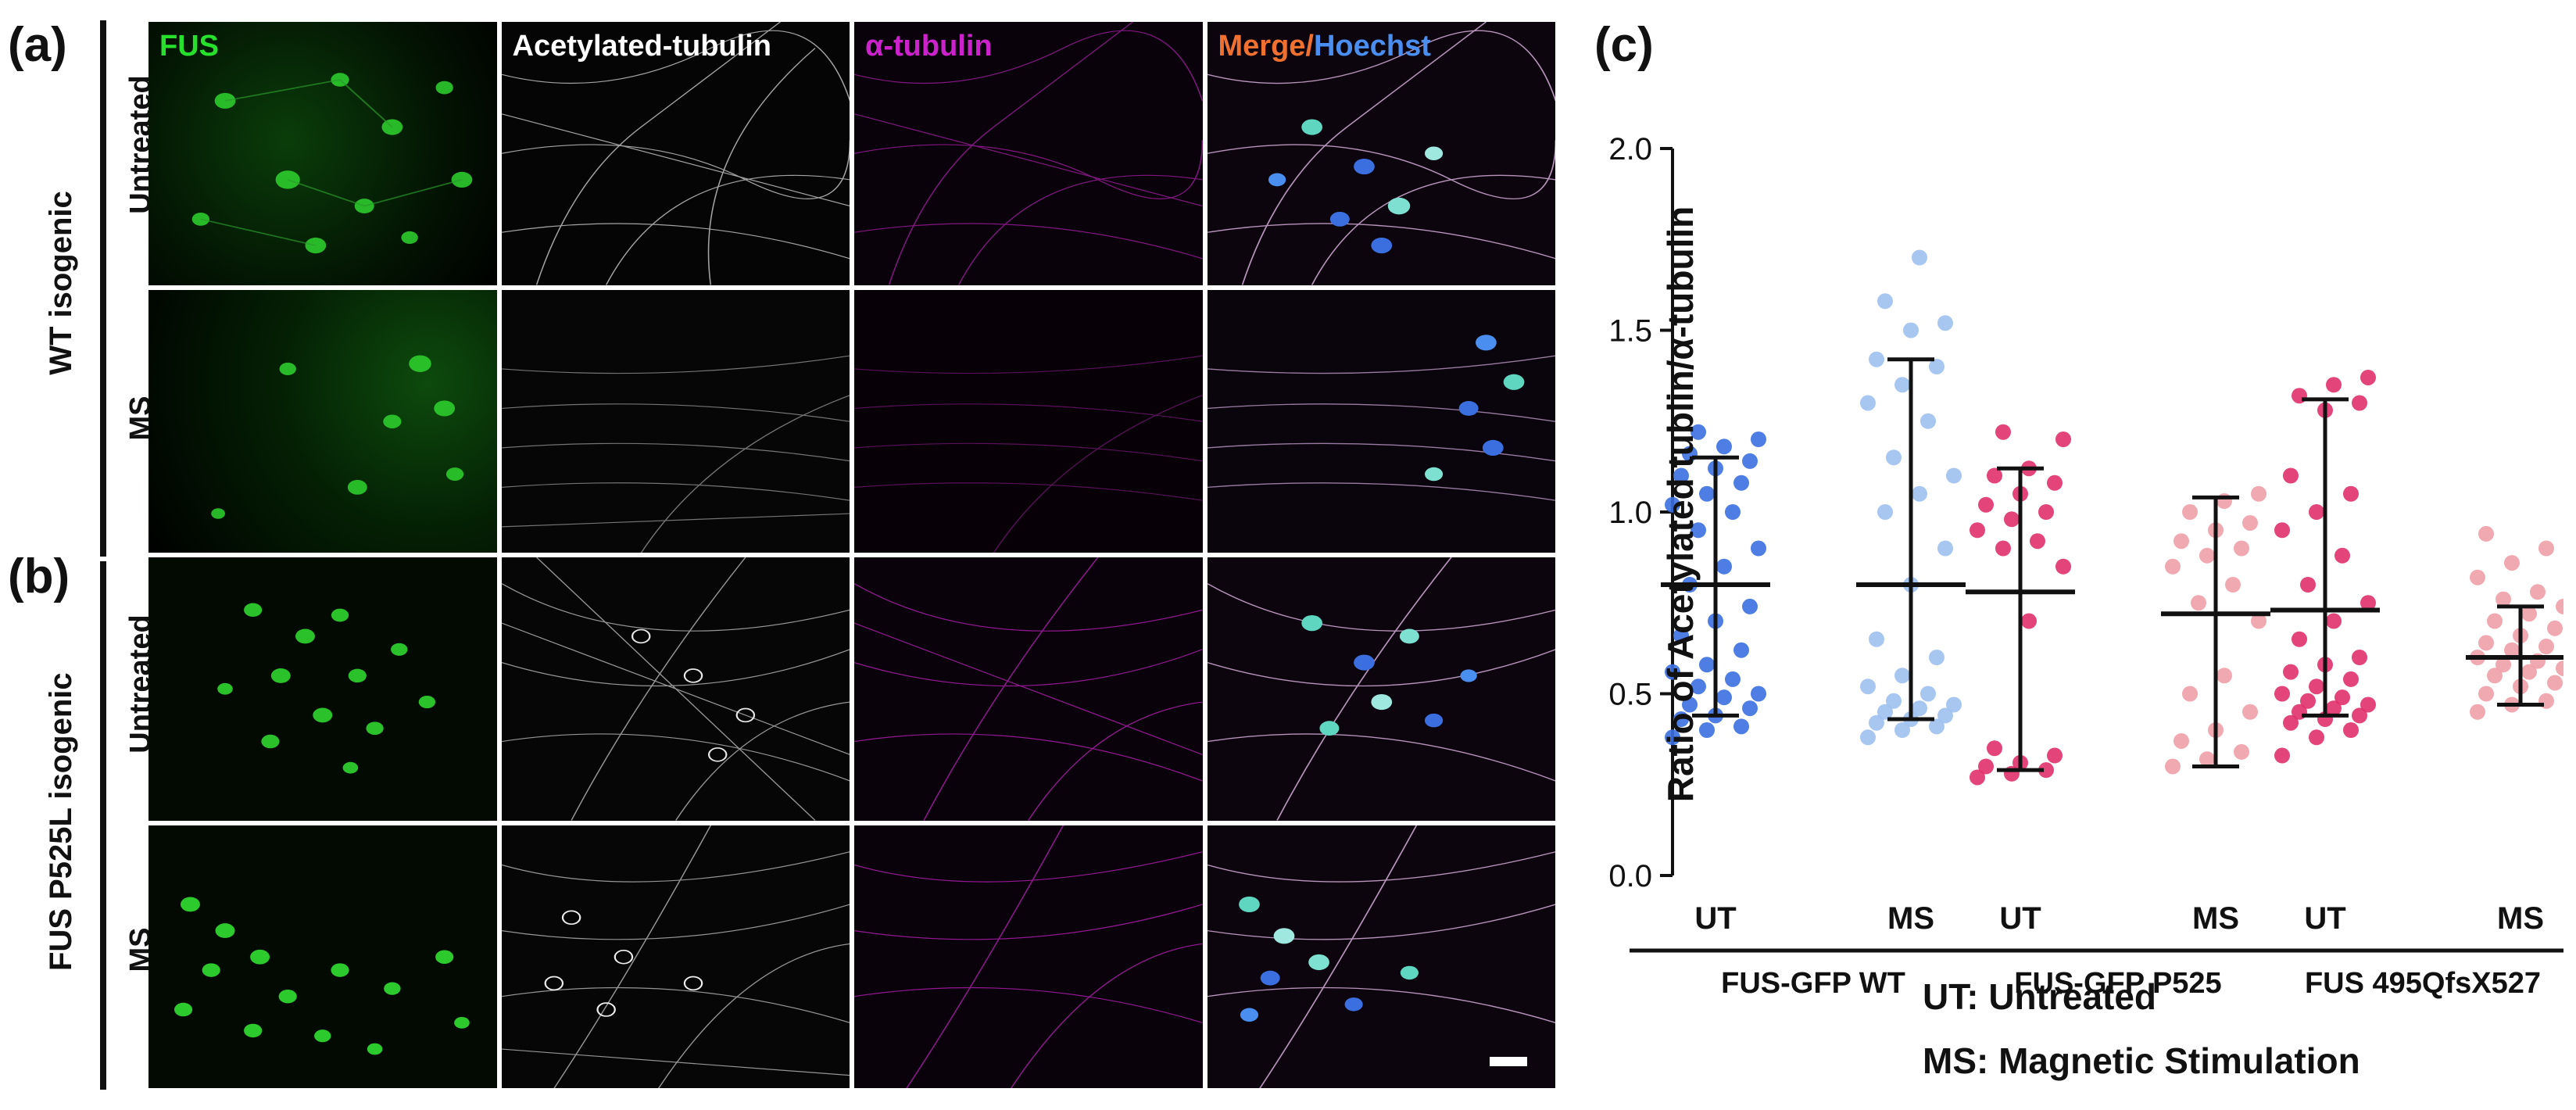  I want to click on tile-wt-untreated-merge: Merge/Hoechst, so click(1381, 153).